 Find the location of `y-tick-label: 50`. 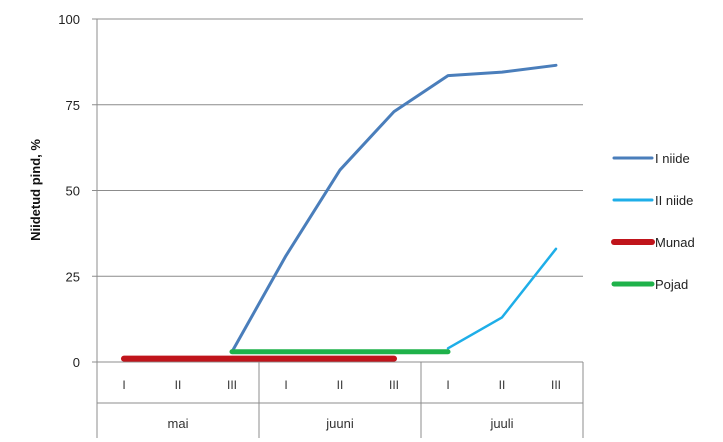

y-tick-label: 50 is located at coordinates (73, 191).